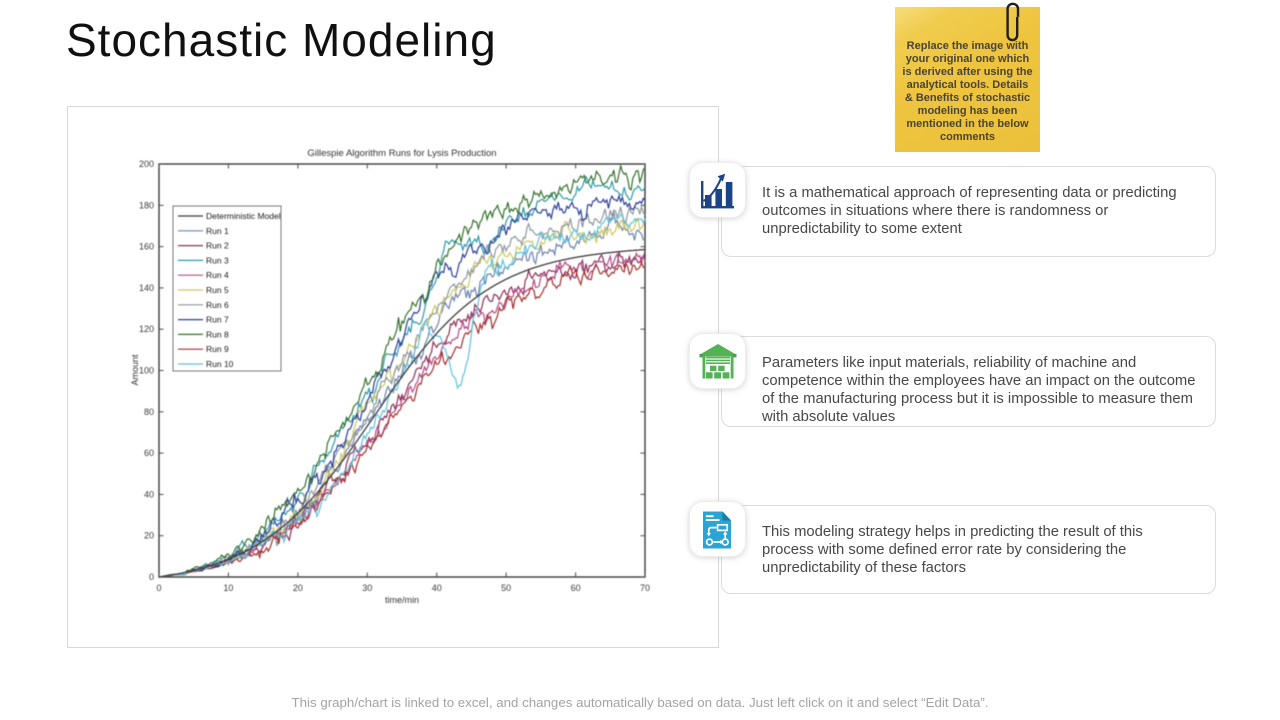 Image resolution: width=1280 pixels, height=720 pixels. I want to click on svg-text: Run 2, so click(217, 246).